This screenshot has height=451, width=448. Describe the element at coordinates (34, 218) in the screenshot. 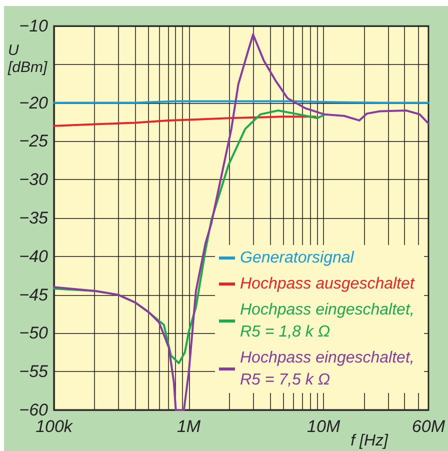

I see `y-tick-label: −35` at that location.